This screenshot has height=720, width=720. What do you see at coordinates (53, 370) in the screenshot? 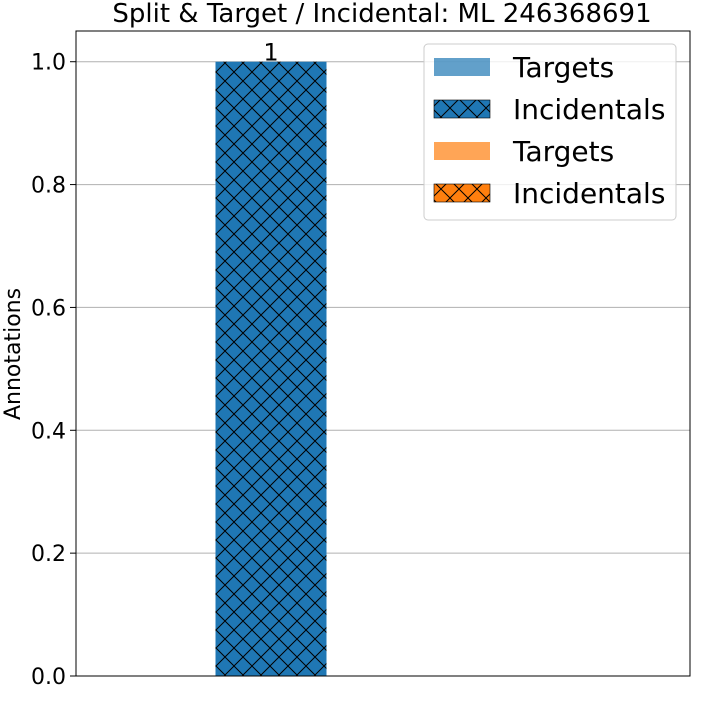
I see `y-axis-ticks: 0.0 0.2 0.4 0.6 0.8 1.0` at bounding box center [53, 370].